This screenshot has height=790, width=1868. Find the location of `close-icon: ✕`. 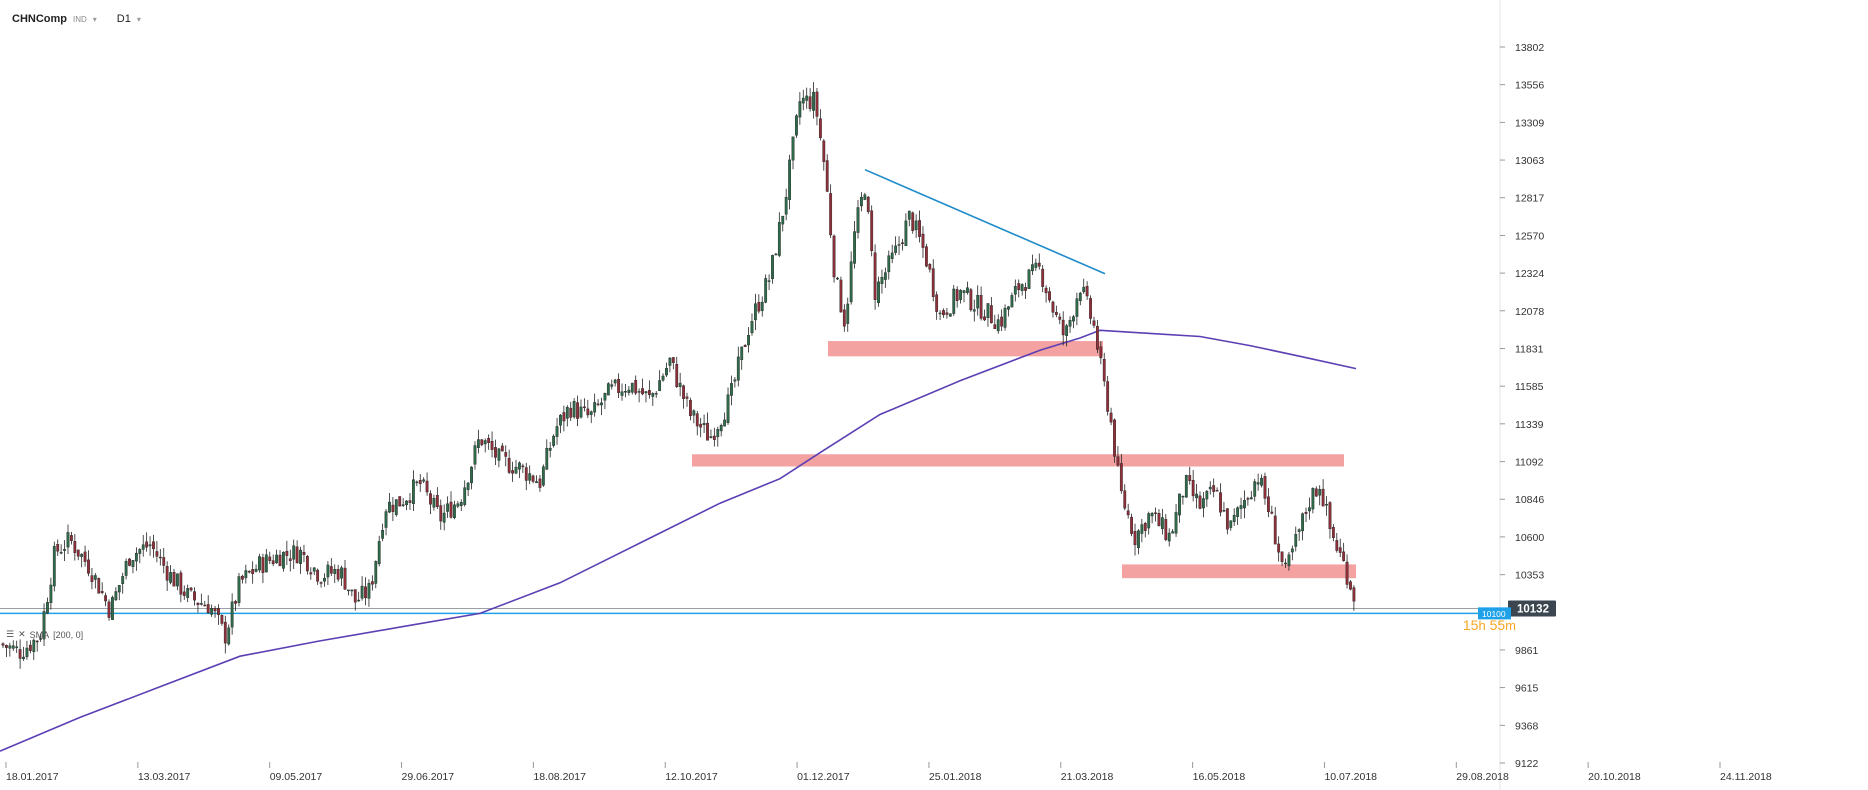

close-icon: ✕ is located at coordinates (22, 634).